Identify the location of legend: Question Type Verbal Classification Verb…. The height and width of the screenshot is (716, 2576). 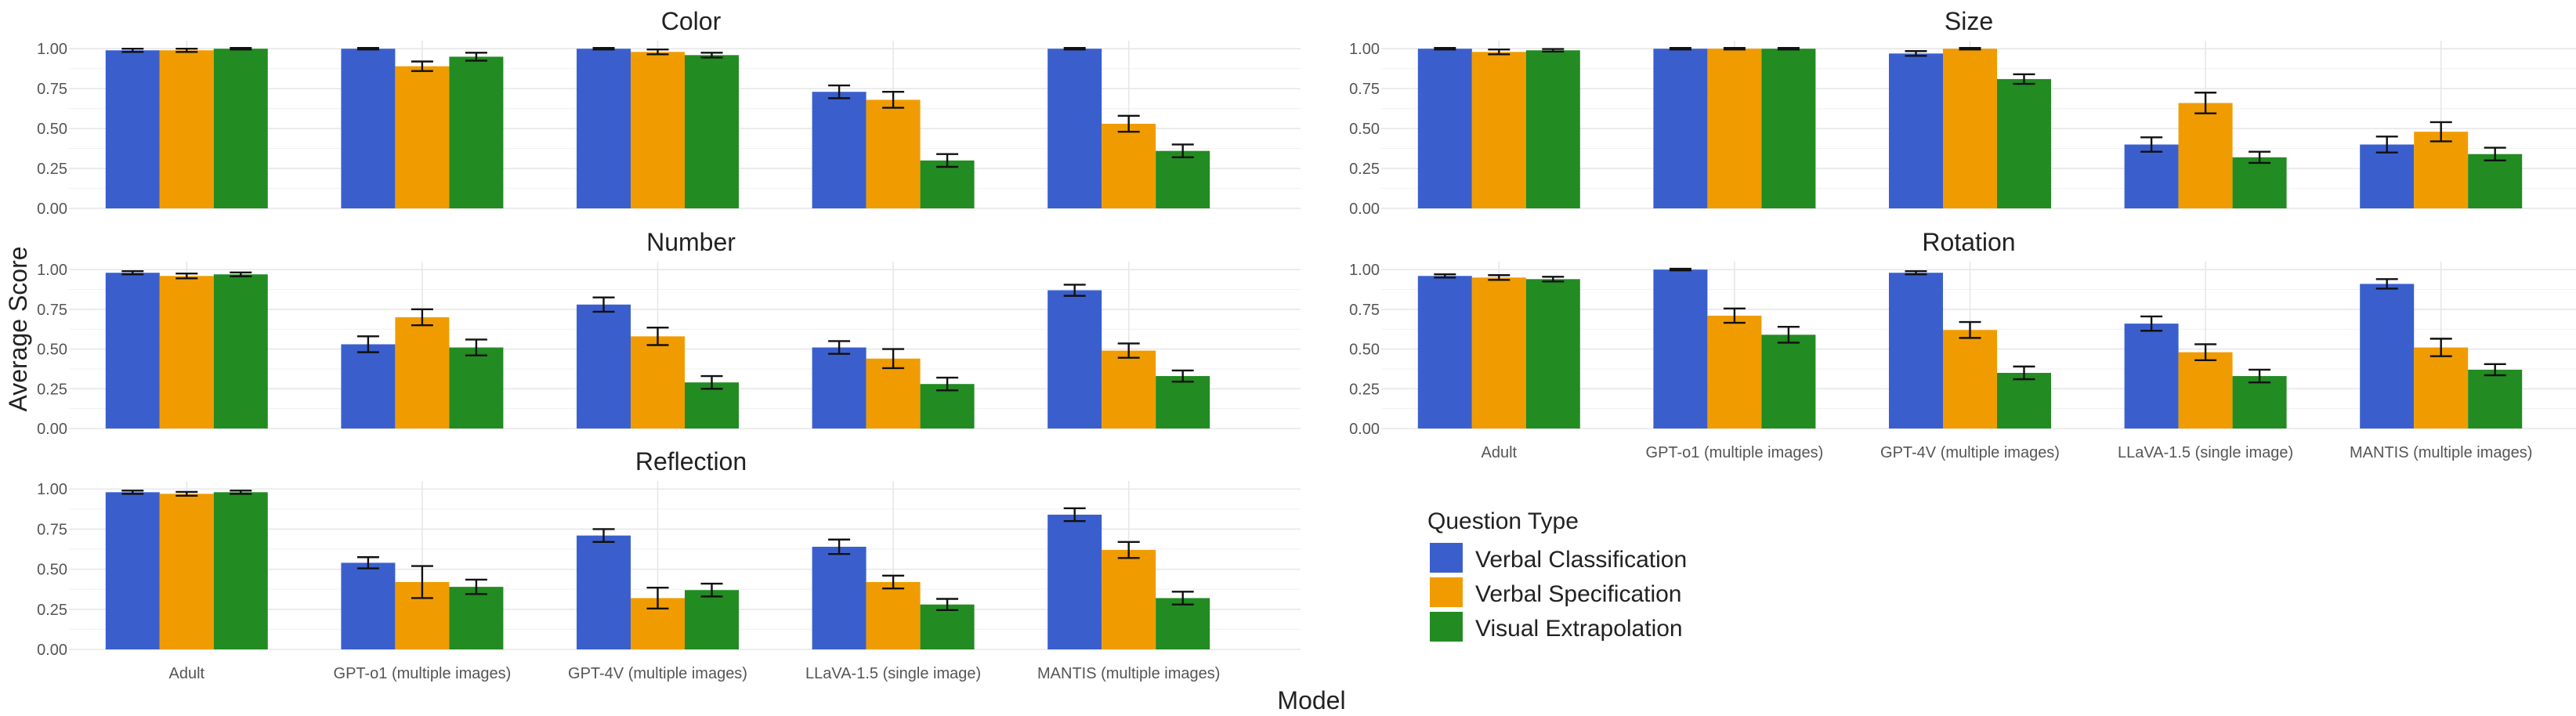
(1557, 575).